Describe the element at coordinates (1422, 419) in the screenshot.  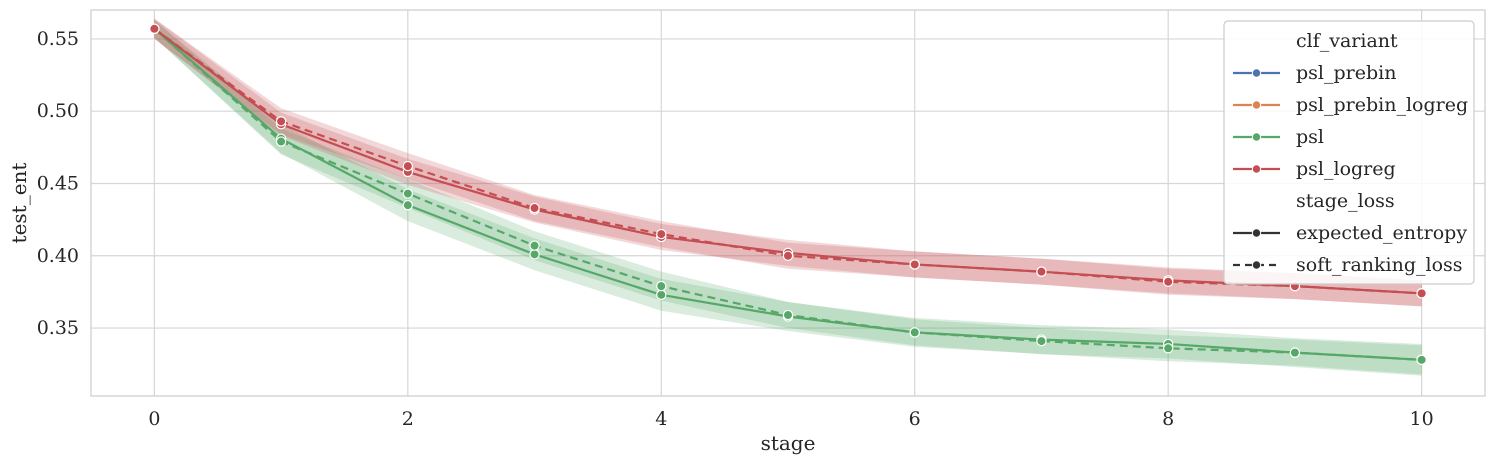
I see `x-tick-label: 10` at that location.